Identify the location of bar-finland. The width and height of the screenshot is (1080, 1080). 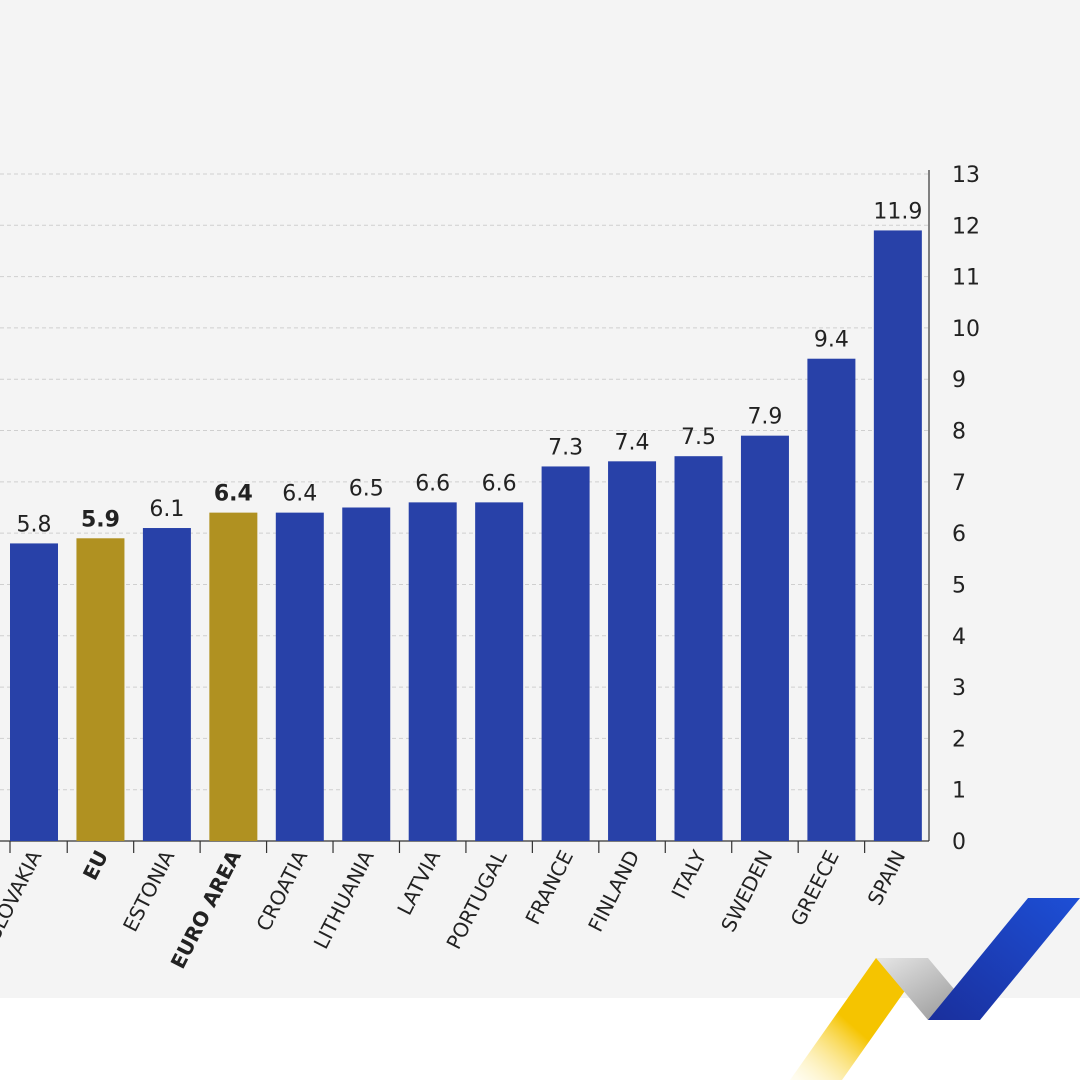
(632, 651).